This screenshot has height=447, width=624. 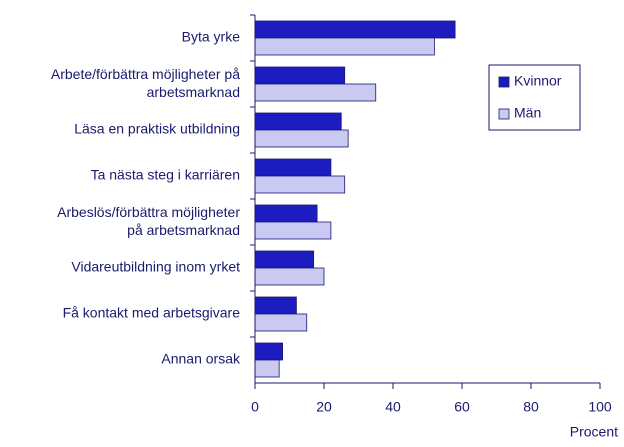 I want to click on x-axis-label: Procent, so click(x=594, y=432).